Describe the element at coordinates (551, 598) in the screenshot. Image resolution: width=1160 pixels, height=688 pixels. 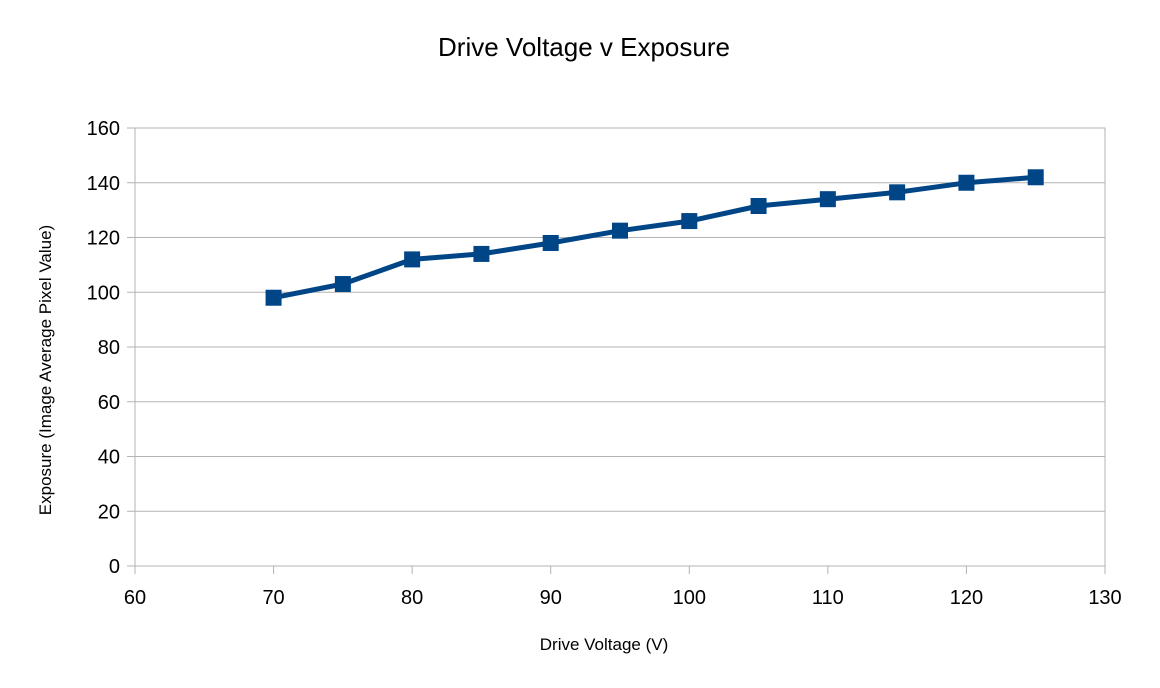
I see `x-tick-label: 90` at that location.